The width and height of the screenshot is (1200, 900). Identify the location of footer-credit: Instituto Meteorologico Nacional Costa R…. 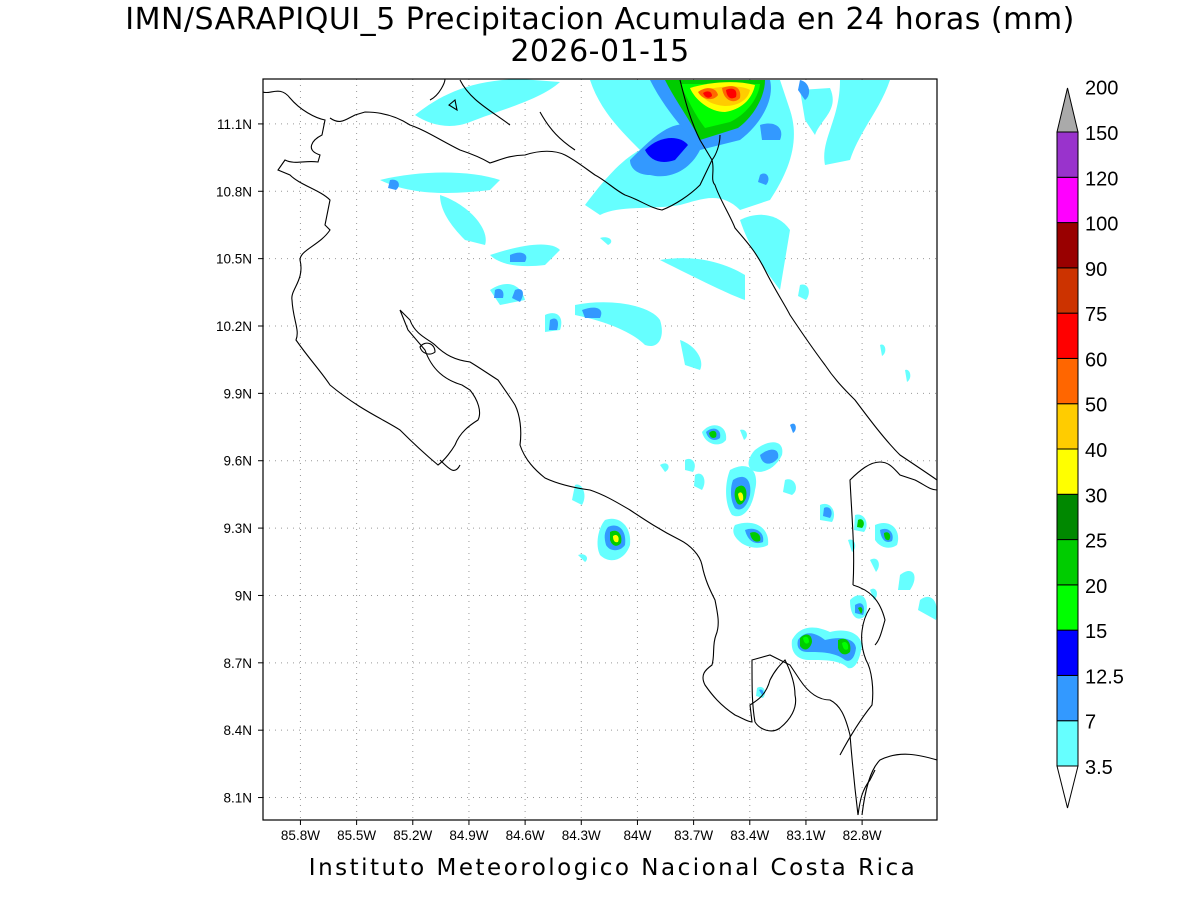
(613, 868).